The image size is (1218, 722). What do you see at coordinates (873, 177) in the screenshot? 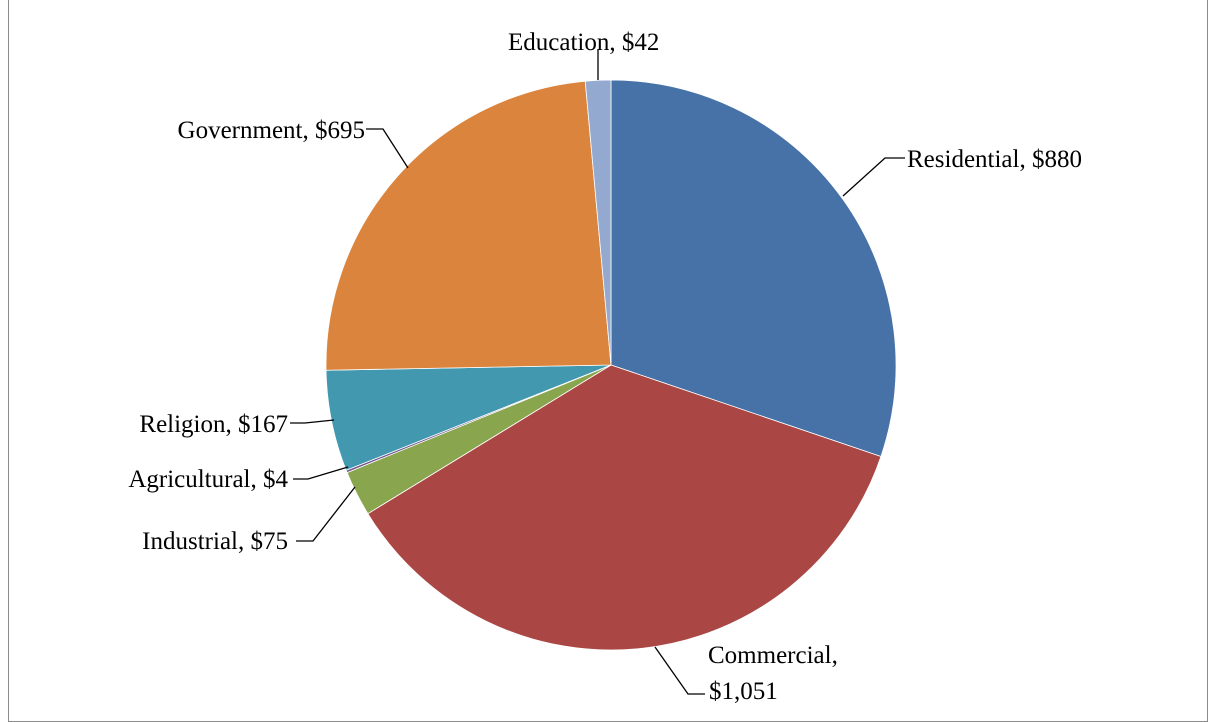
I see `leader-line-residential` at bounding box center [873, 177].